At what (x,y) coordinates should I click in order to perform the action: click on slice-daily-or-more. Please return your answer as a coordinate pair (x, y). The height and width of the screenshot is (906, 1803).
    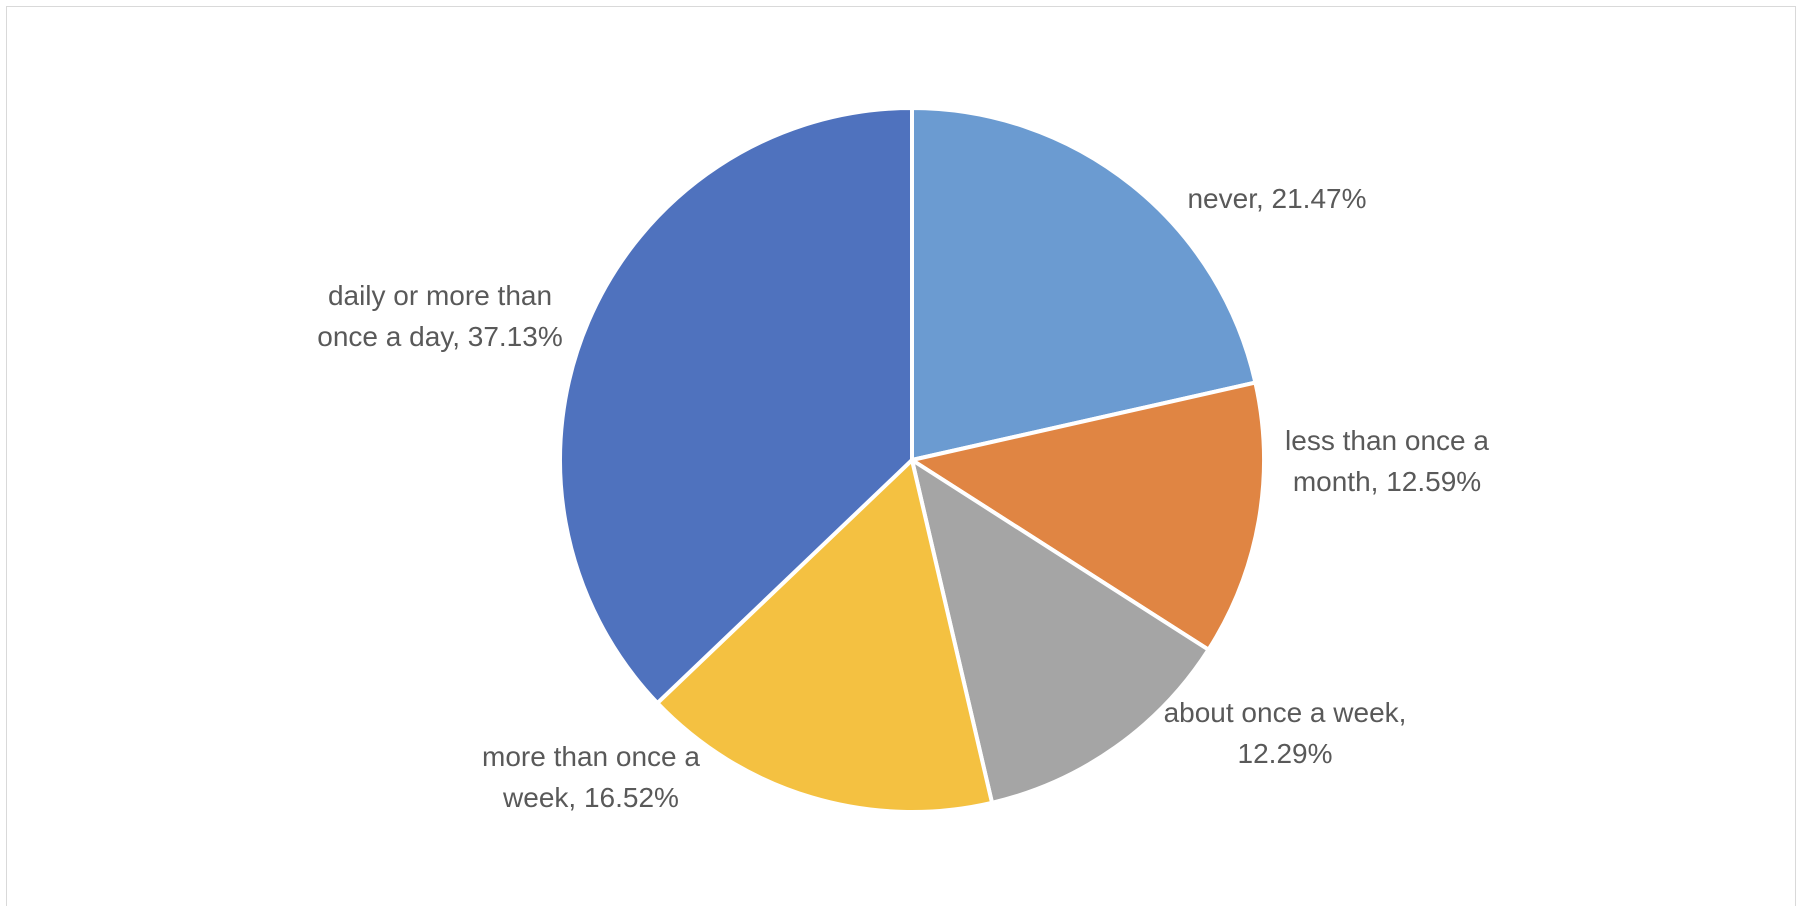
    Looking at the image, I should click on (736, 406).